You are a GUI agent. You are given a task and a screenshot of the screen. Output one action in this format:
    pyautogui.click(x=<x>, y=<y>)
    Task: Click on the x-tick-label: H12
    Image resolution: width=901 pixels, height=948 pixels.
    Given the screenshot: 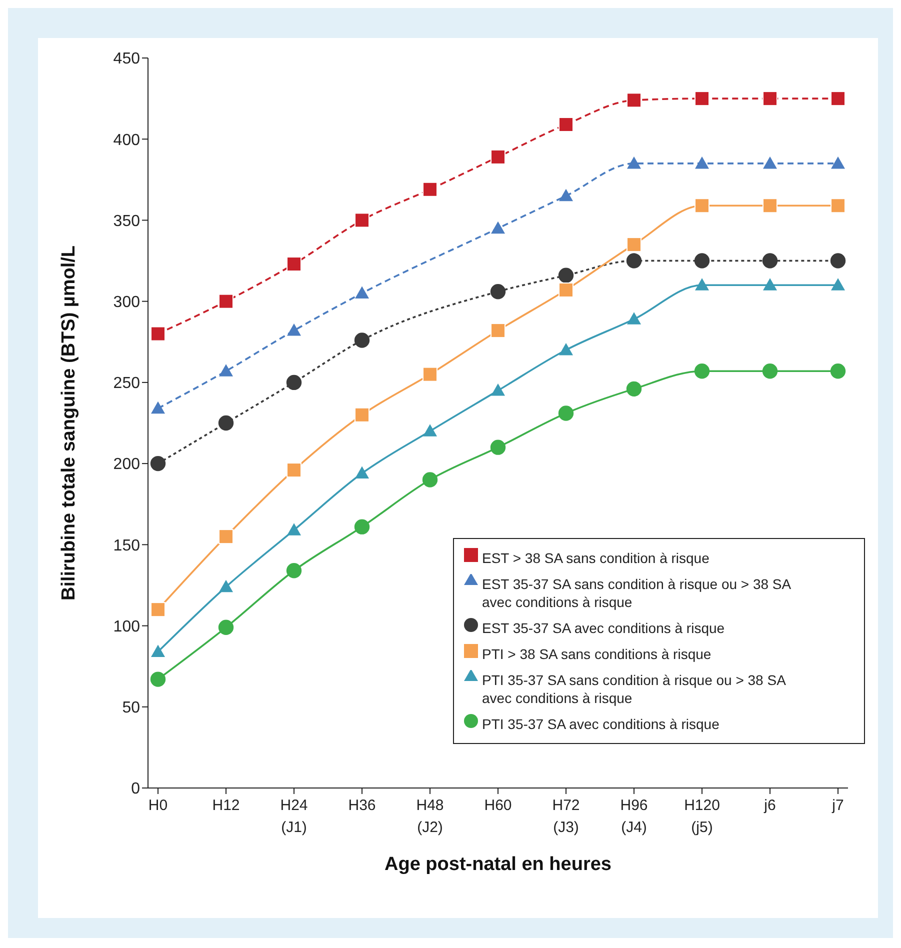 What is the action you would take?
    pyautogui.click(x=226, y=805)
    